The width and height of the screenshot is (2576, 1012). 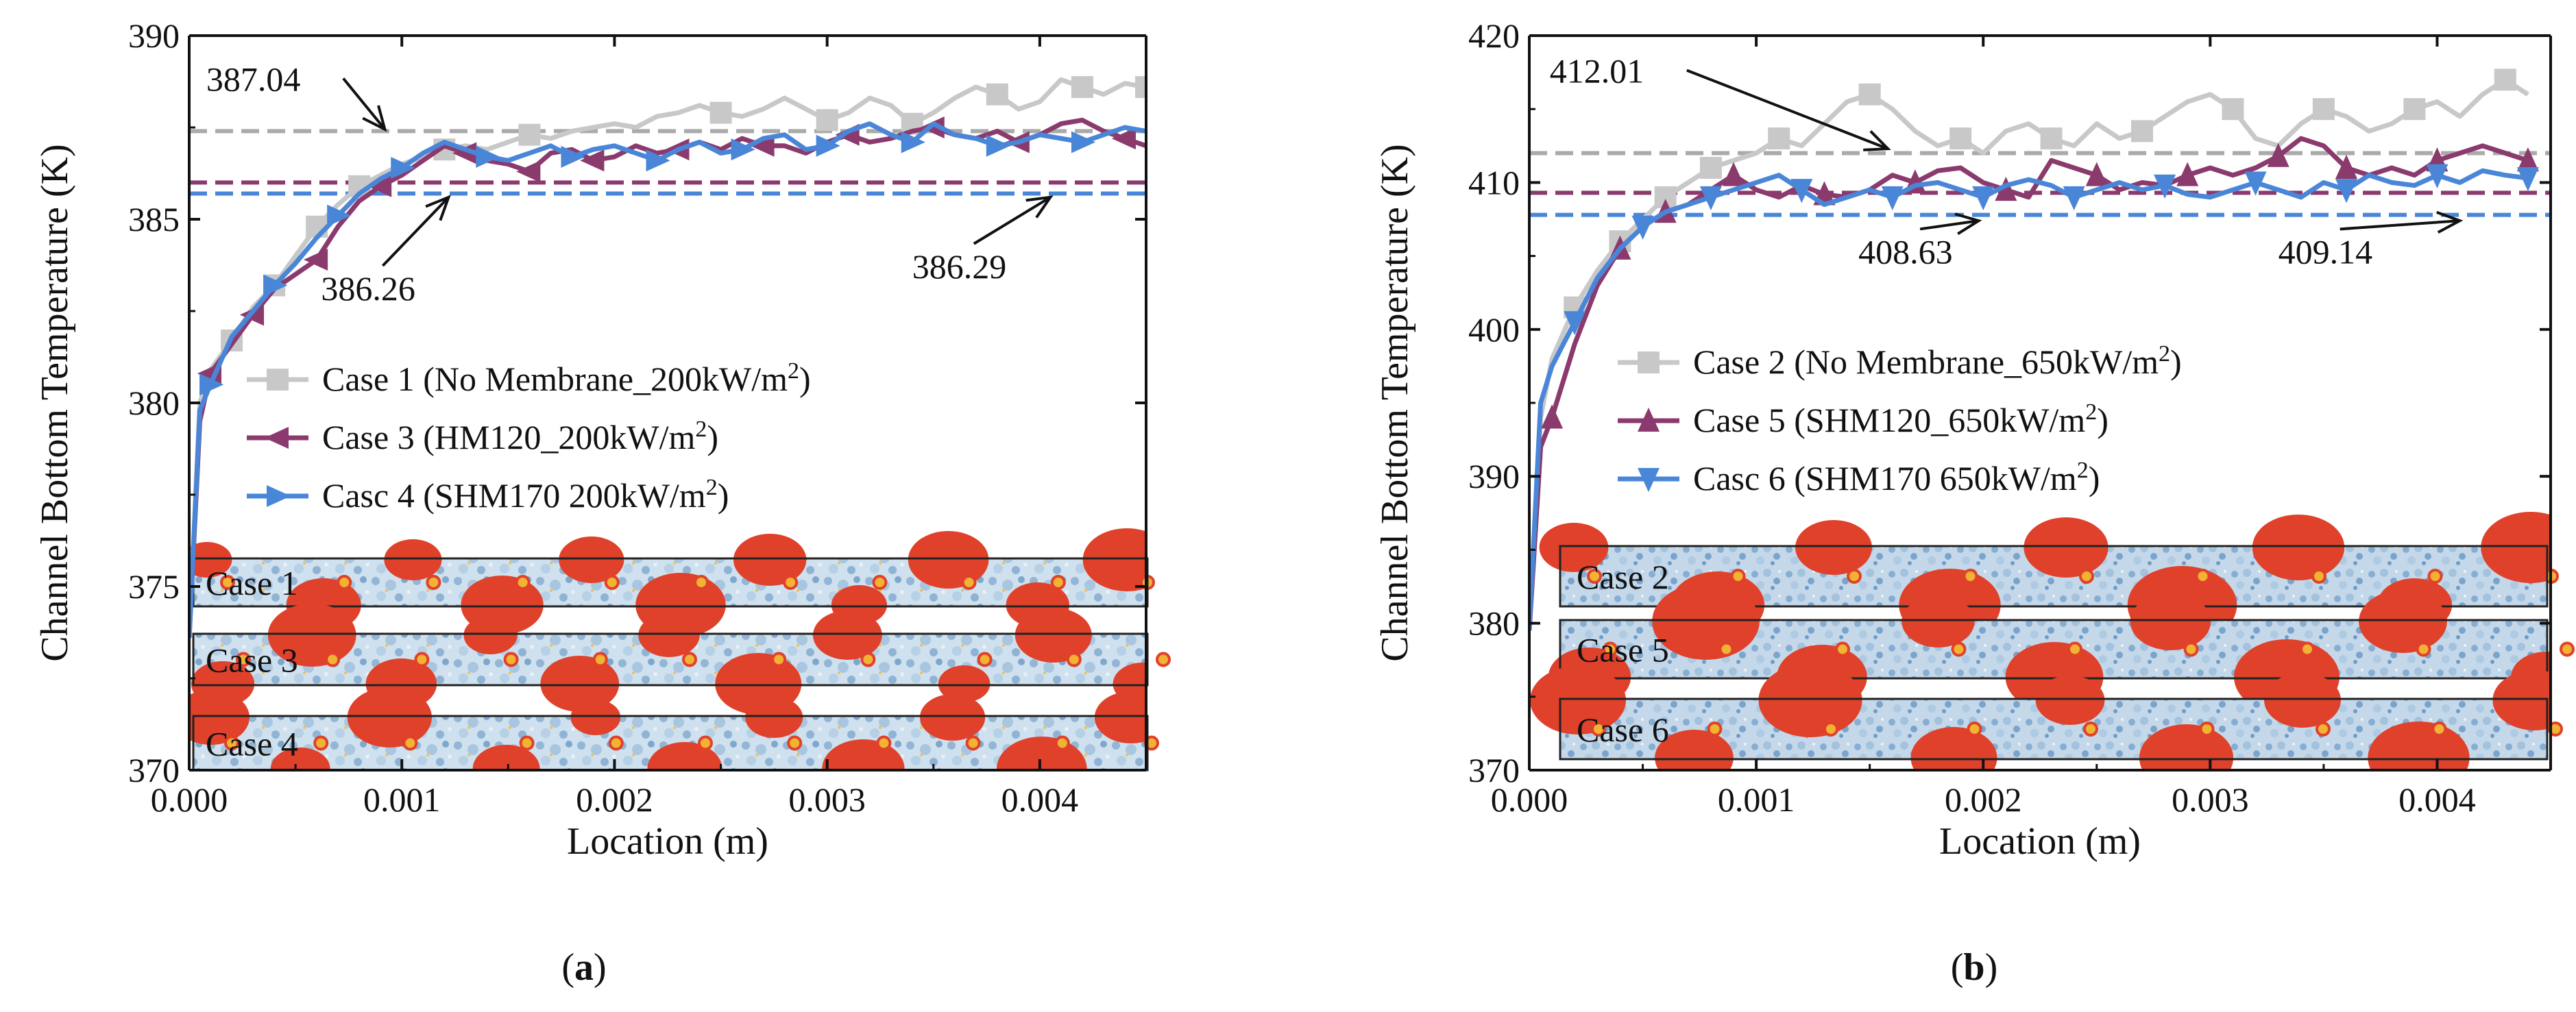 I want to click on legend-label: Casc 4 (SHM170 200kW/m2), so click(x=525, y=495).